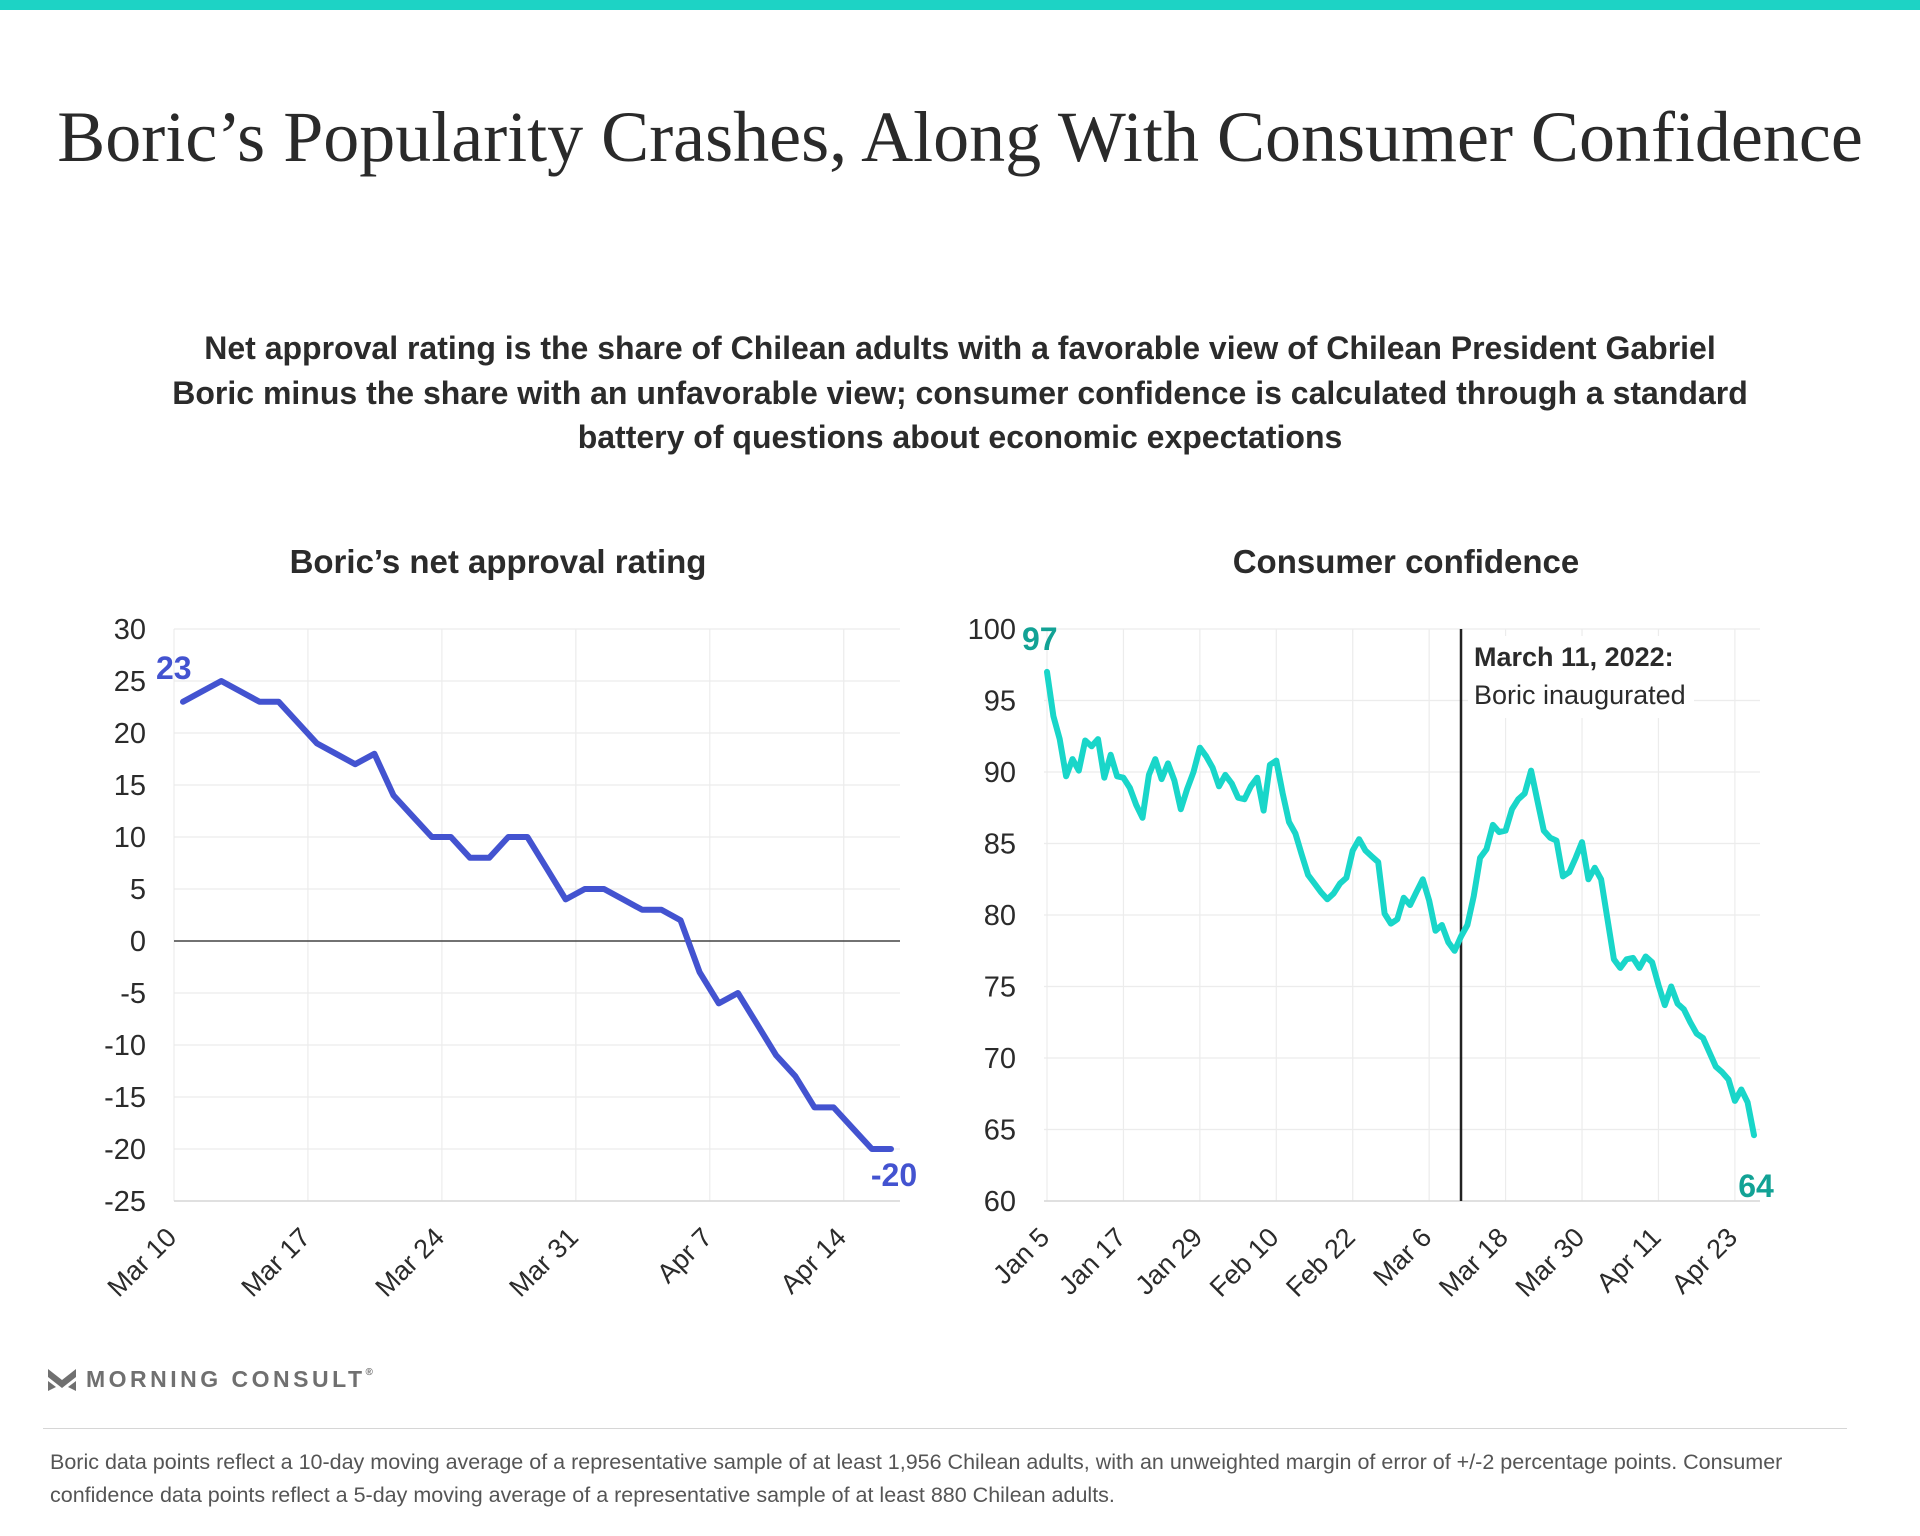 This screenshot has height=1536, width=1920. What do you see at coordinates (174, 668) in the screenshot?
I see `start-value-label: 23` at bounding box center [174, 668].